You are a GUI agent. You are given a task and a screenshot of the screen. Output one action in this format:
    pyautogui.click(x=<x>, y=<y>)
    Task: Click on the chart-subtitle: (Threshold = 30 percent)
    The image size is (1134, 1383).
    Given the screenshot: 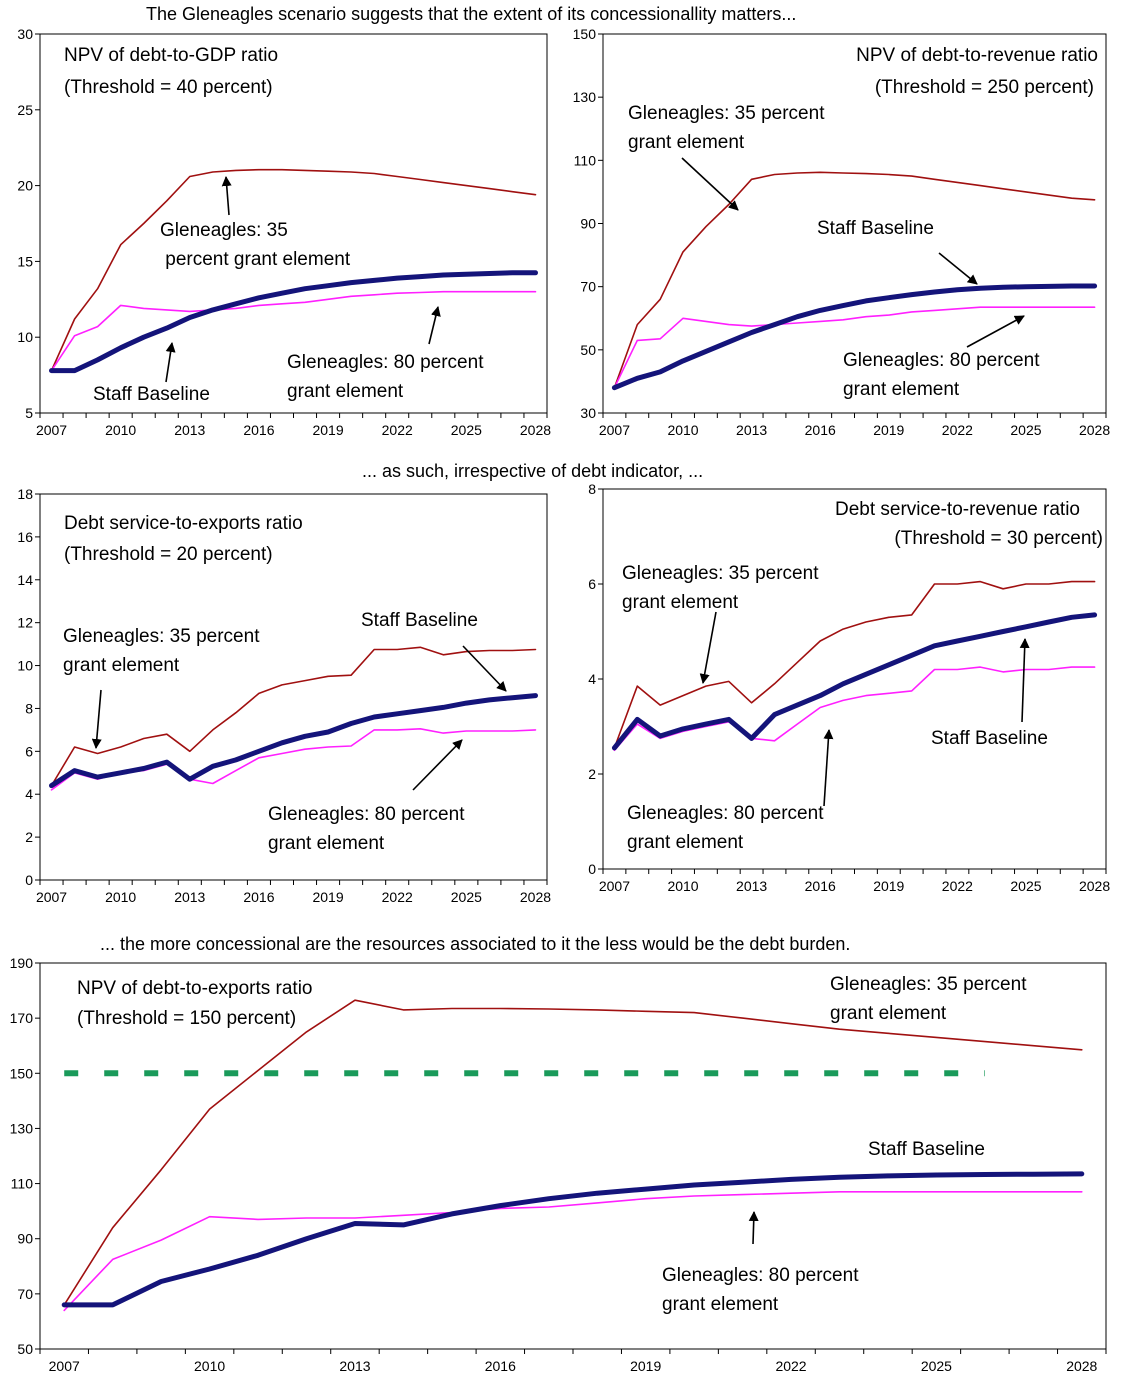 What is the action you would take?
    pyautogui.click(x=998, y=538)
    